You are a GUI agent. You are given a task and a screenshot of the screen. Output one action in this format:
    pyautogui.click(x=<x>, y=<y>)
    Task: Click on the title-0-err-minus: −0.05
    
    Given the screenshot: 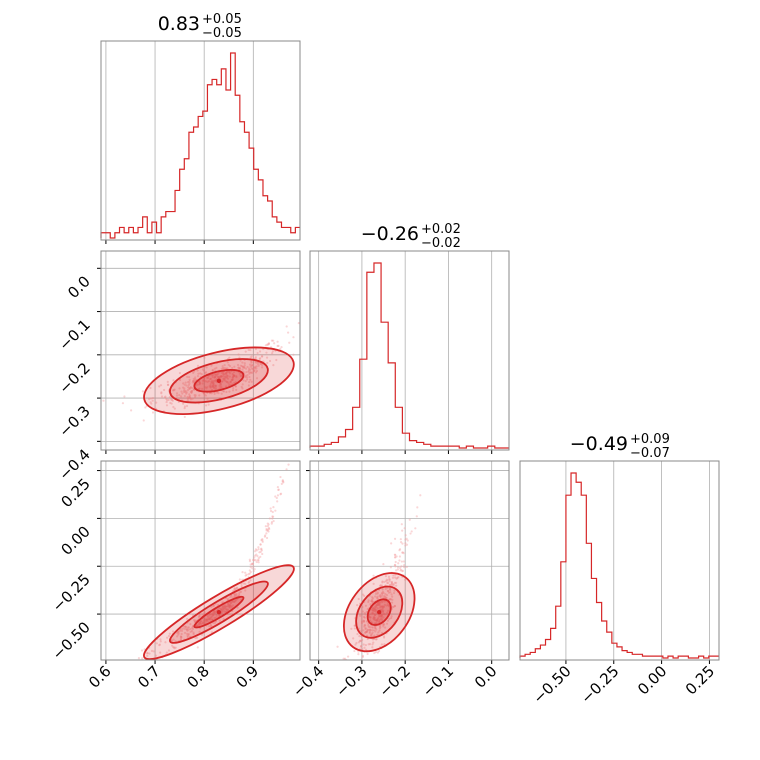 What is the action you would take?
    pyautogui.click(x=222, y=33)
    